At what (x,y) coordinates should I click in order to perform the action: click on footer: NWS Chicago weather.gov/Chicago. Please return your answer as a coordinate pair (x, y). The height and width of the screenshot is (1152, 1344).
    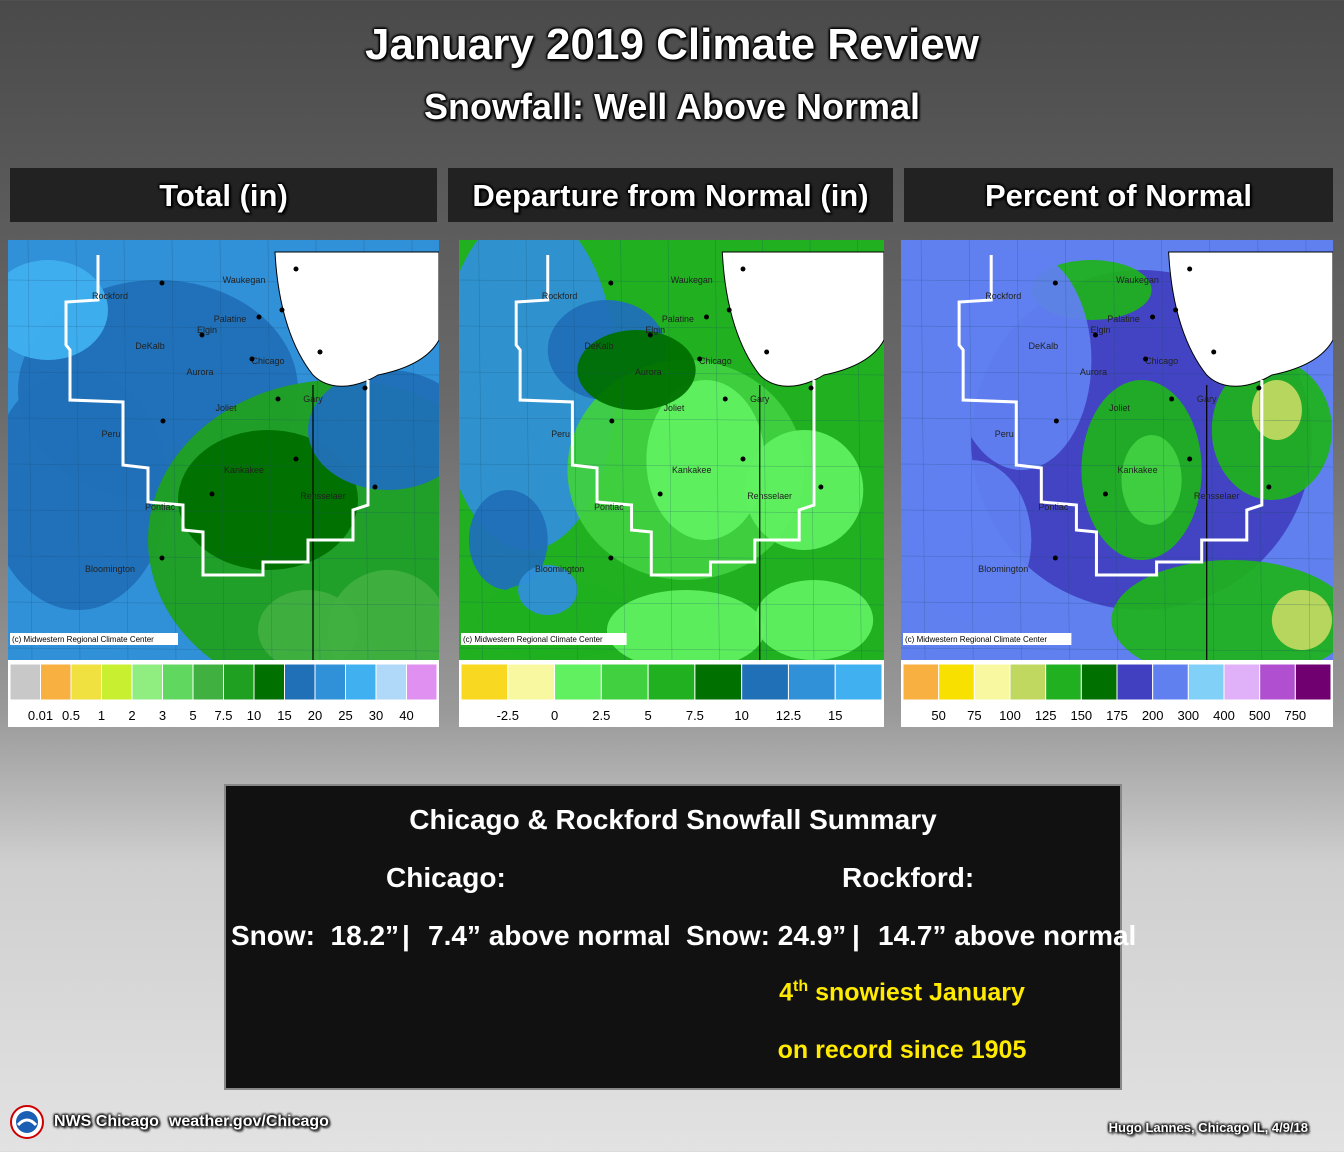
    Looking at the image, I should click on (169, 1122).